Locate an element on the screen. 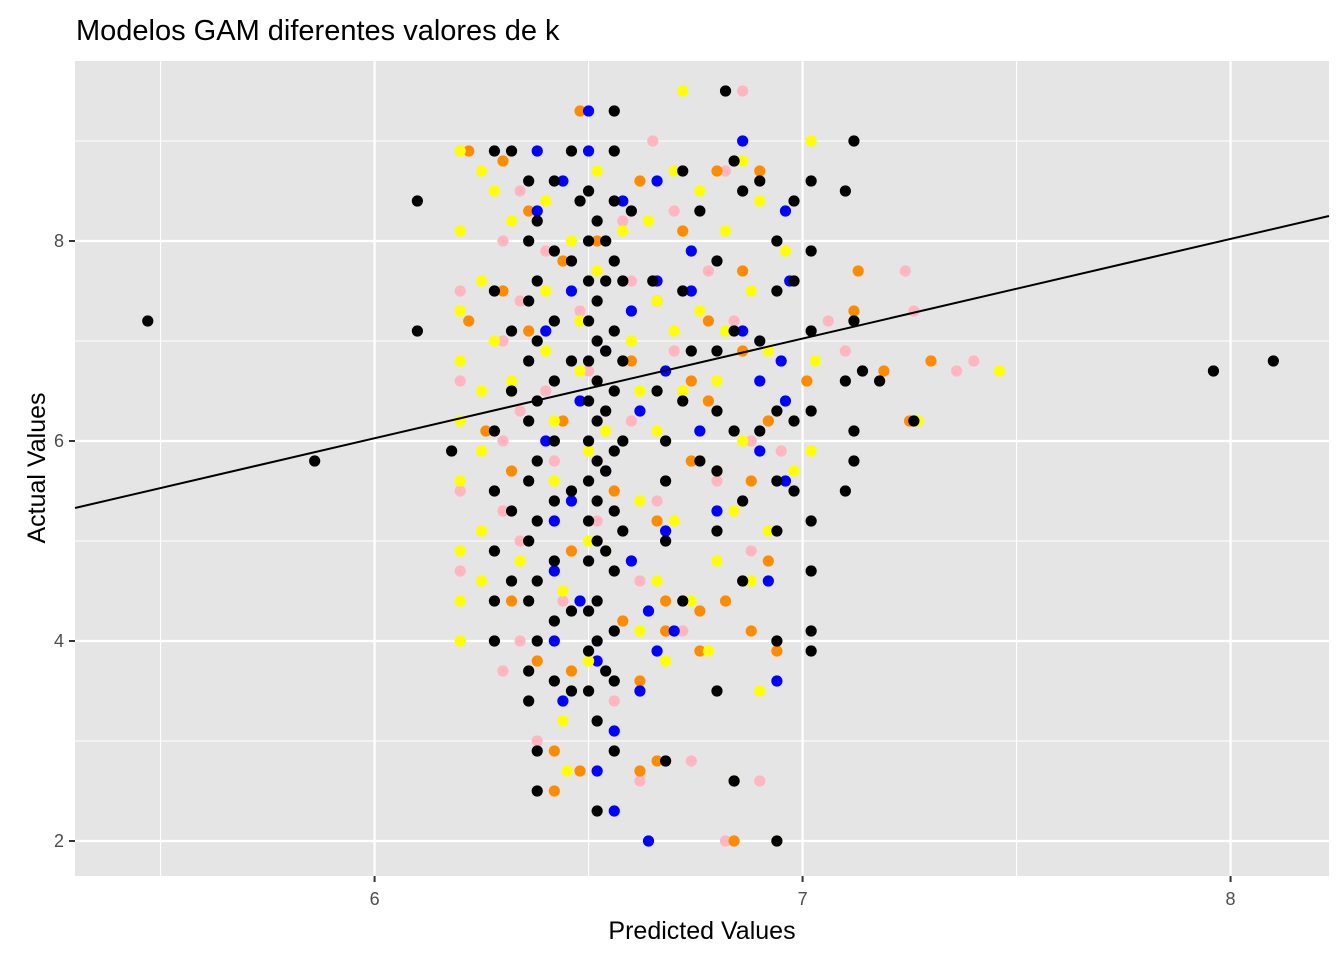  x-axis-ticks: 6 7 8 is located at coordinates (803, 892).